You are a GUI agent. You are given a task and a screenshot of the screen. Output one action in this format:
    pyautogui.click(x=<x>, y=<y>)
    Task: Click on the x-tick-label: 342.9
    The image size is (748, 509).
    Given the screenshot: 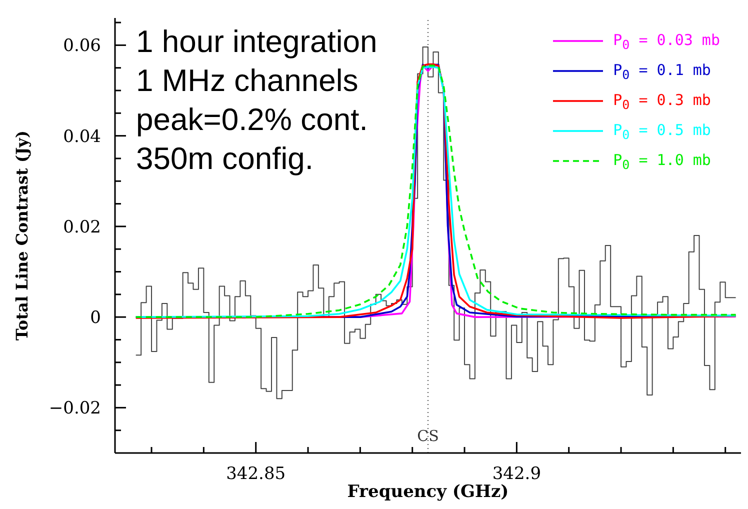 What is the action you would take?
    pyautogui.click(x=517, y=474)
    